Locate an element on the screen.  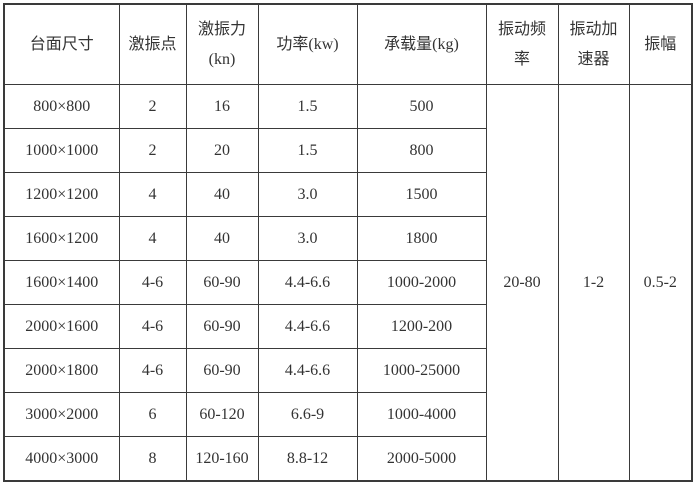
table-cell: 2000×1600 is located at coordinates (61, 326).